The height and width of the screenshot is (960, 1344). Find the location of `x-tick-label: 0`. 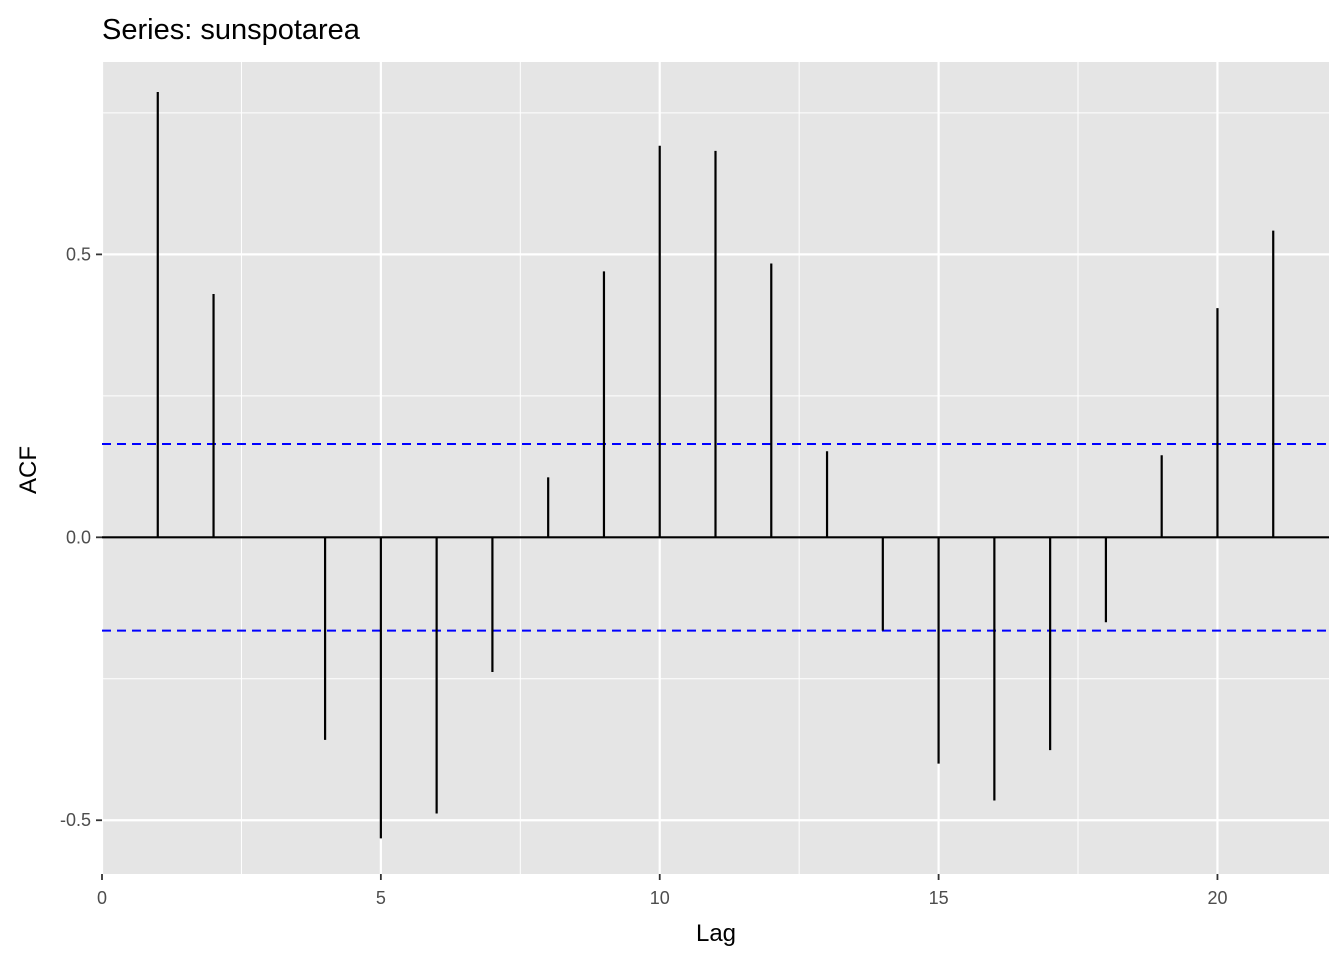

x-tick-label: 0 is located at coordinates (102, 898).